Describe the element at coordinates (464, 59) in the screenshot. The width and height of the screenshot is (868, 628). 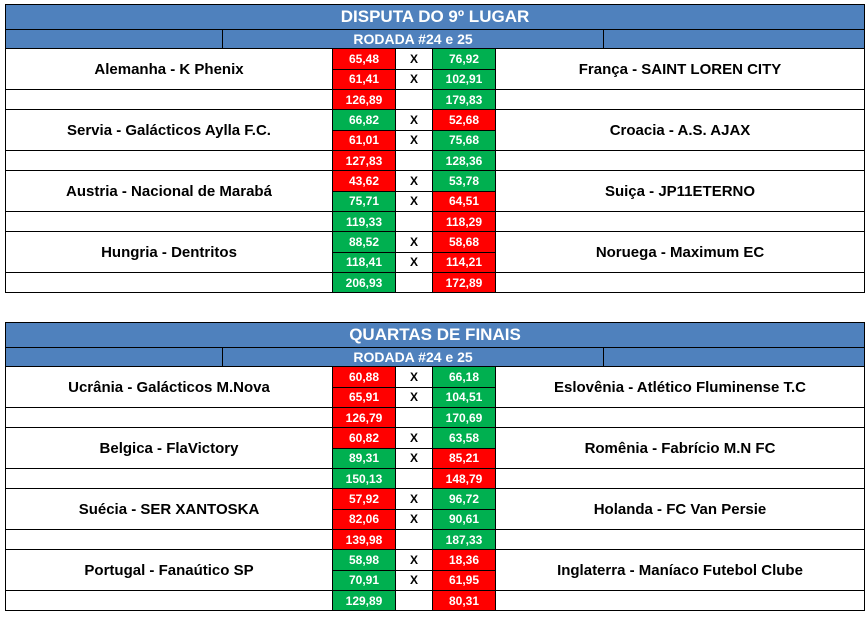
I see `score-right: 76,92` at that location.